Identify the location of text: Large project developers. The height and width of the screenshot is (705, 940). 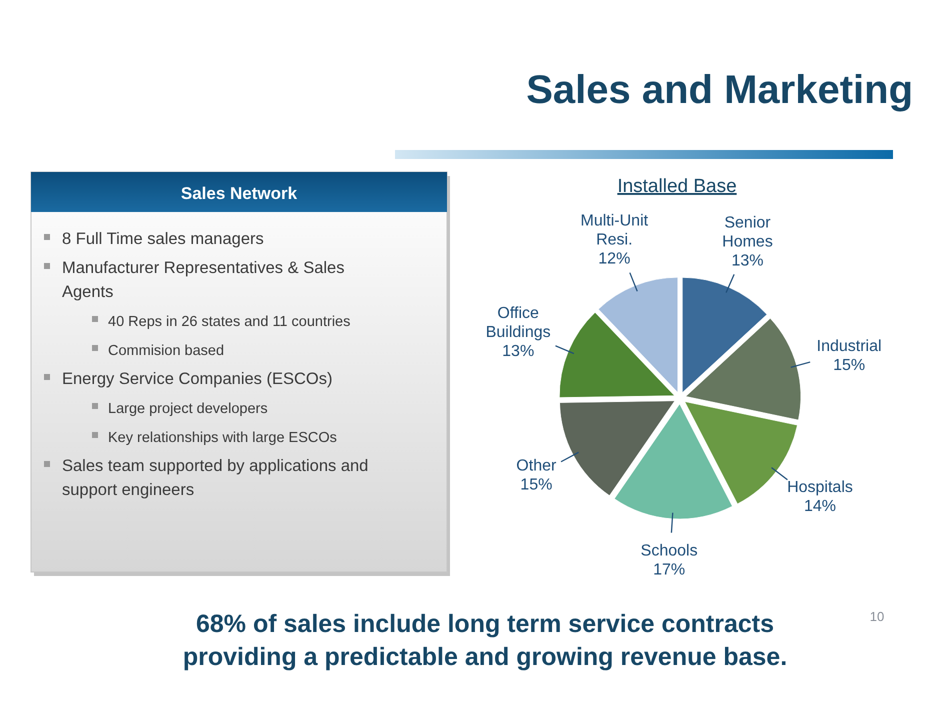
(188, 409).